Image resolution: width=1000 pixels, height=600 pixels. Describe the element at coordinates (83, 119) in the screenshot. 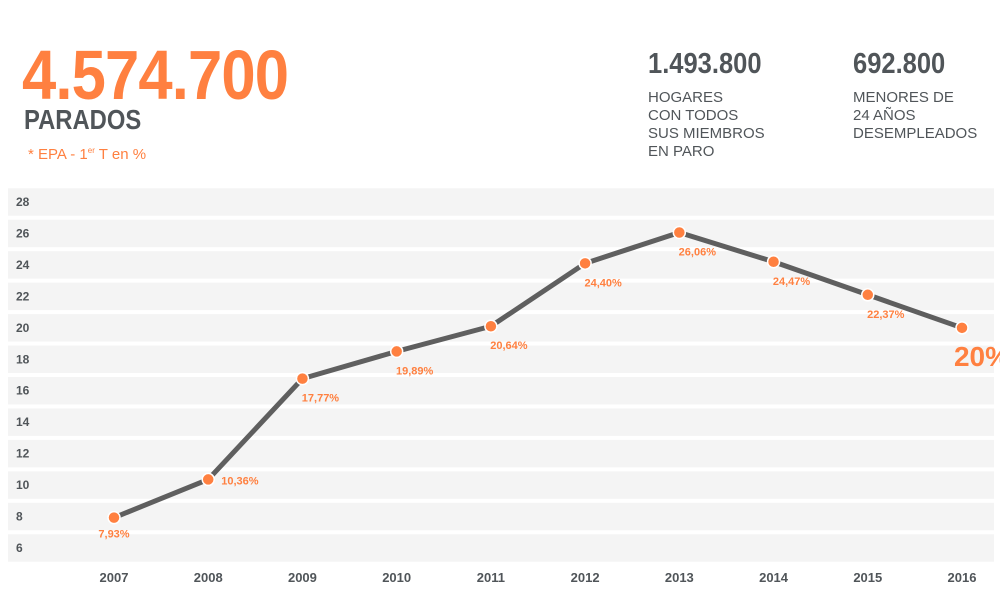

I see `headline-label: PARADOS` at that location.